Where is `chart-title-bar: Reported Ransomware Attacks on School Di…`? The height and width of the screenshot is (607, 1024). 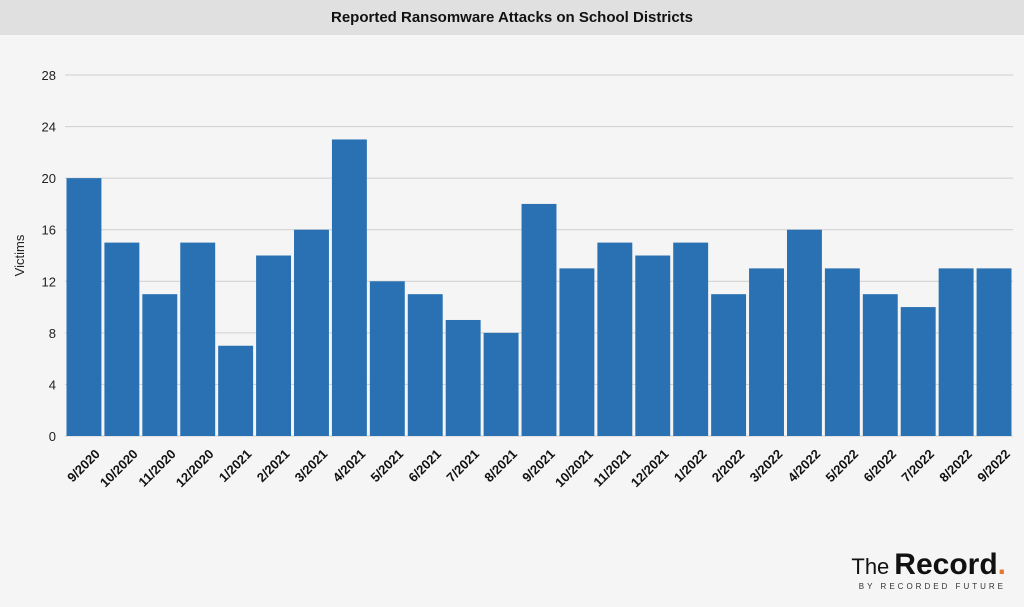 chart-title-bar: Reported Ransomware Attacks on School Di… is located at coordinates (512, 17).